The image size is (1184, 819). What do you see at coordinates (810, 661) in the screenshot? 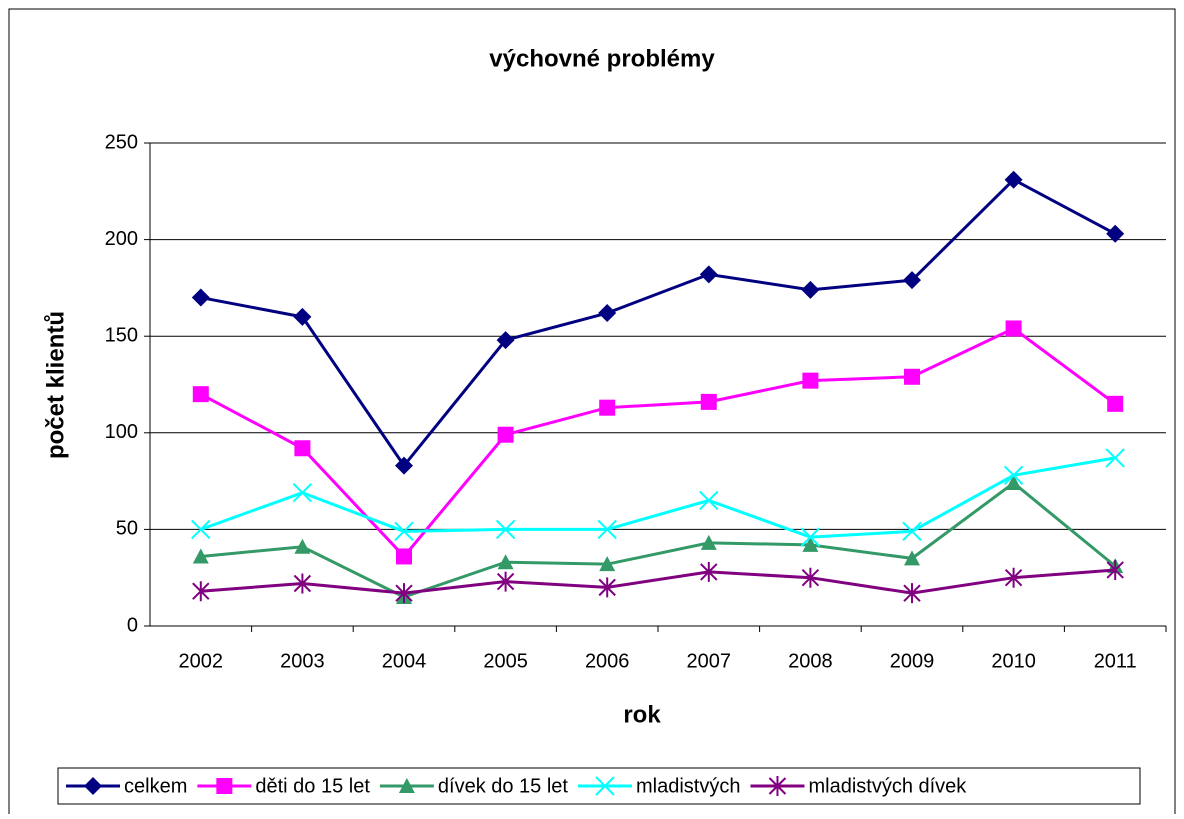
I see `x-tick-label: 2008` at bounding box center [810, 661].